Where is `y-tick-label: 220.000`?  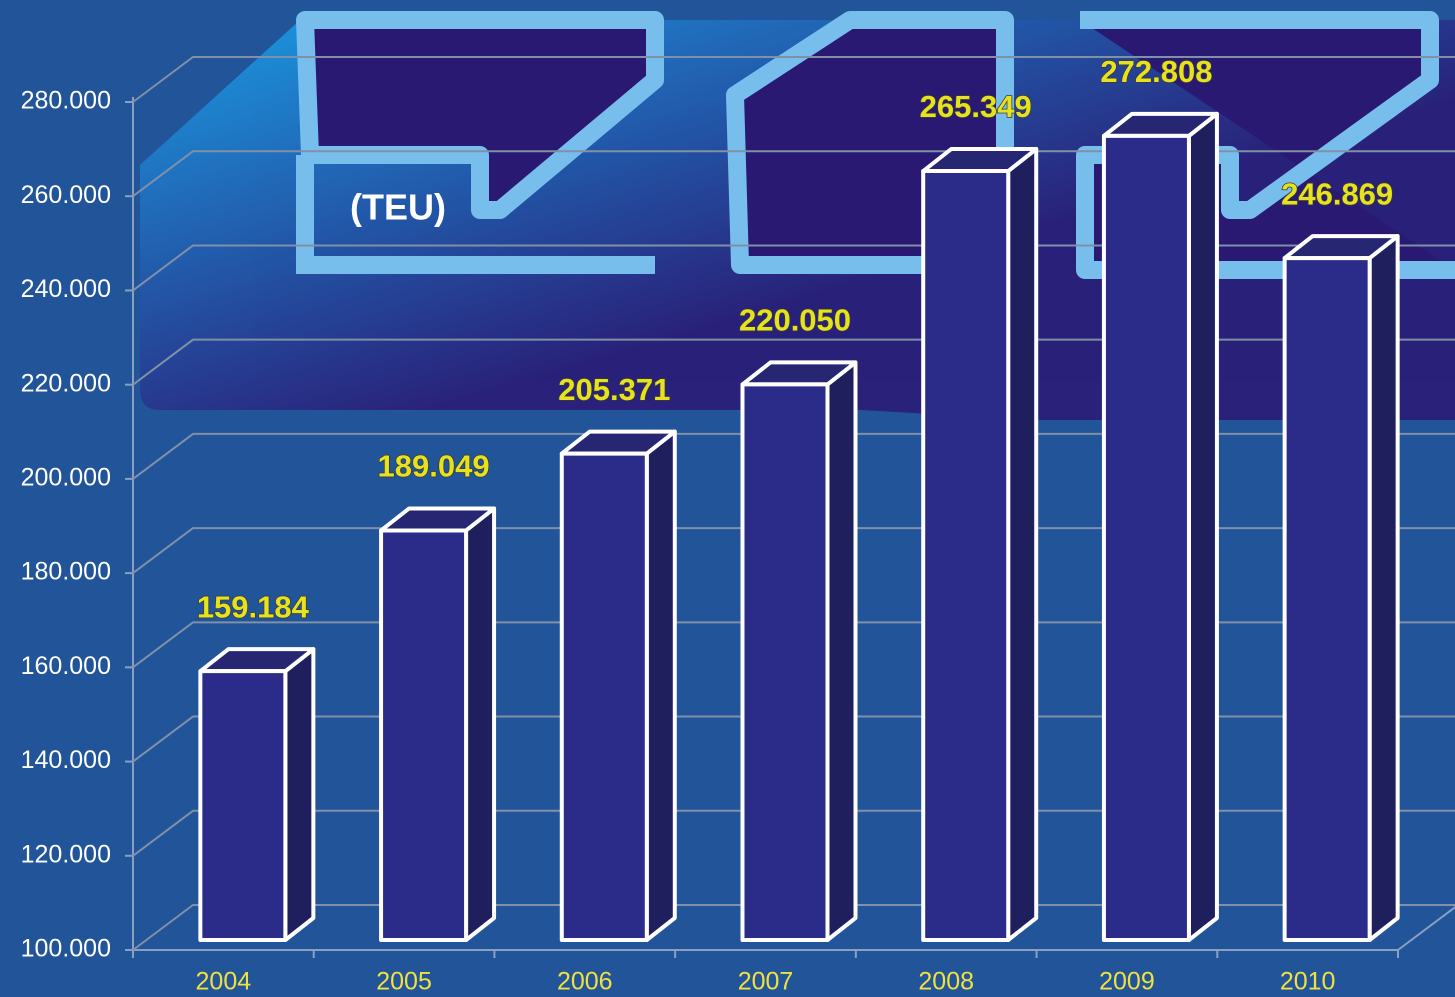 y-tick-label: 220.000 is located at coordinates (66, 383).